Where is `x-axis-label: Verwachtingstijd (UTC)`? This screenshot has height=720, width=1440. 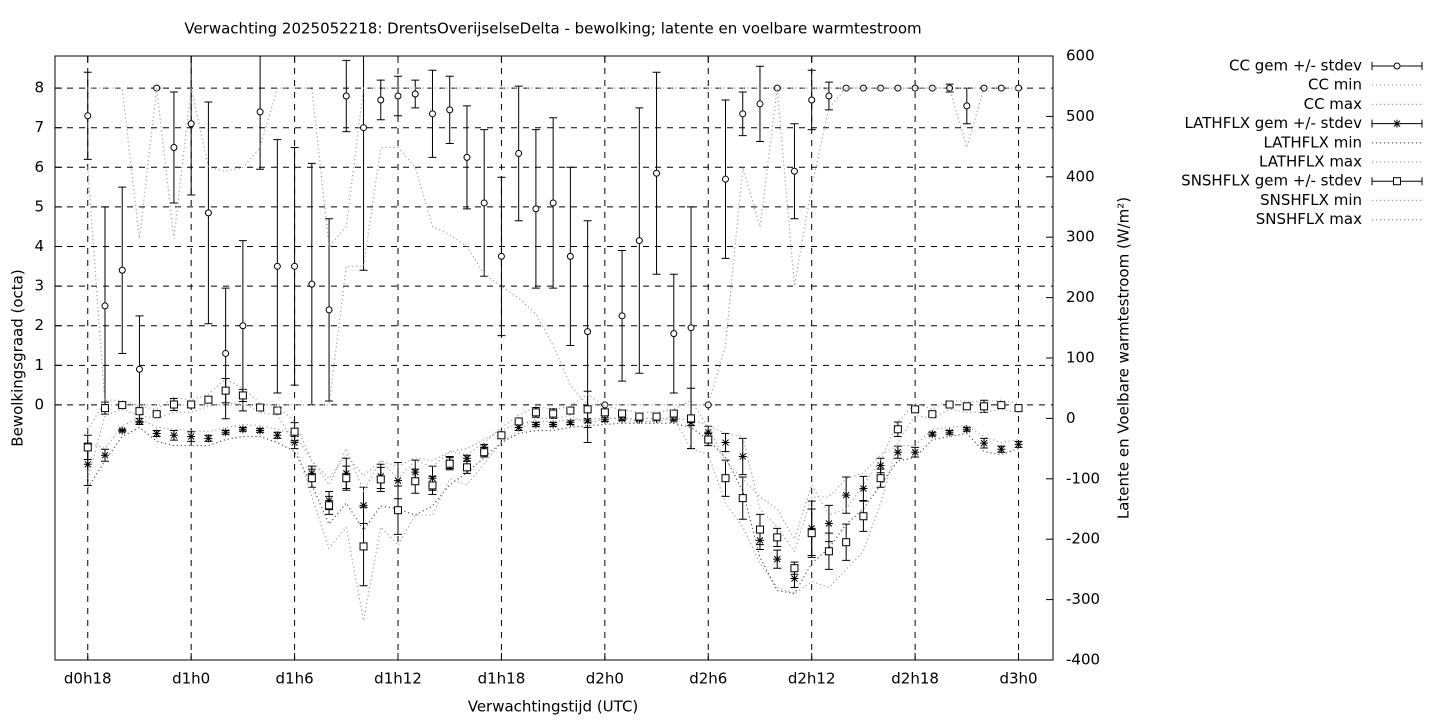
x-axis-label: Verwachtingstijd (UTC) is located at coordinates (553, 707).